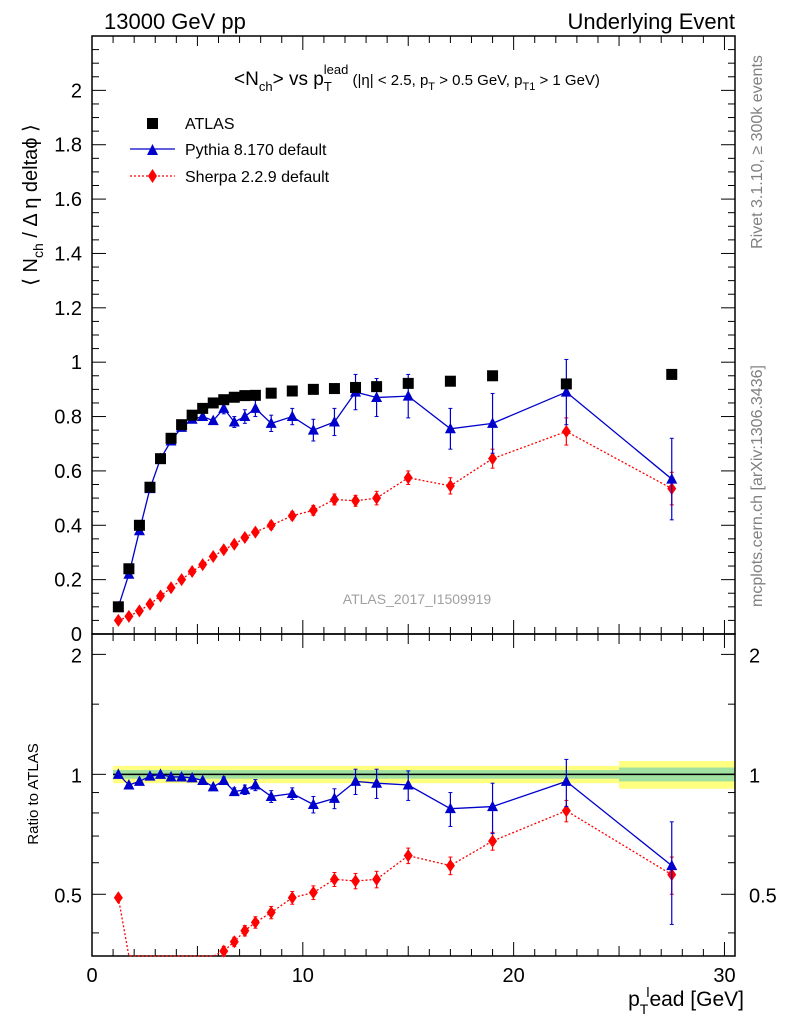 Image resolution: width=786 pixels, height=1024 pixels. What do you see at coordinates (417, 599) in the screenshot?
I see `analysis-watermark: ATLAS_2017_I1509919` at bounding box center [417, 599].